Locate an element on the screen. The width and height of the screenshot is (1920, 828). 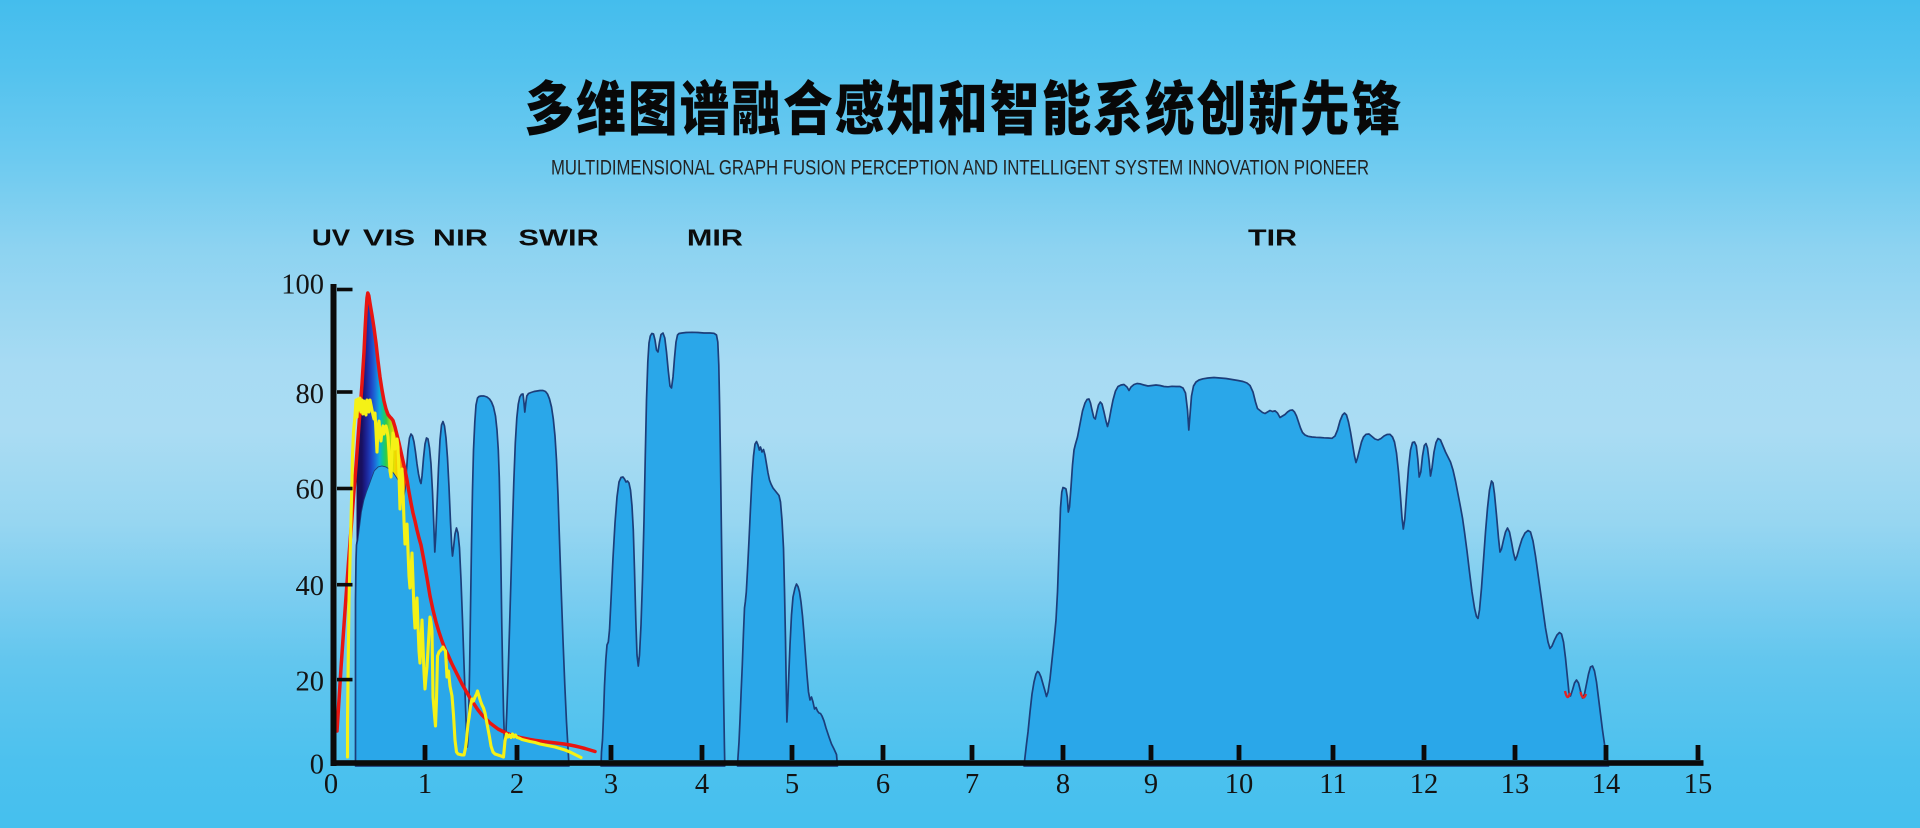
svg-text: SWIR is located at coordinates (558, 237).